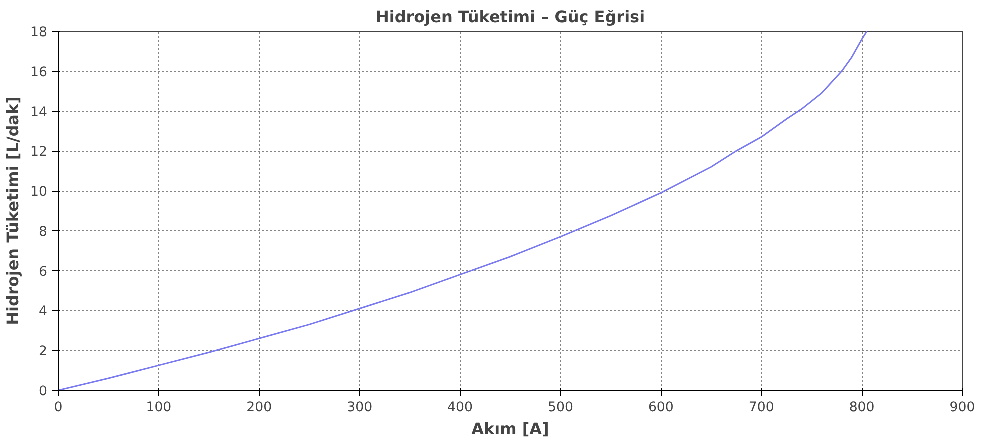  Describe the element at coordinates (963, 408) in the screenshot. I see `x-tick-label: 900` at that location.